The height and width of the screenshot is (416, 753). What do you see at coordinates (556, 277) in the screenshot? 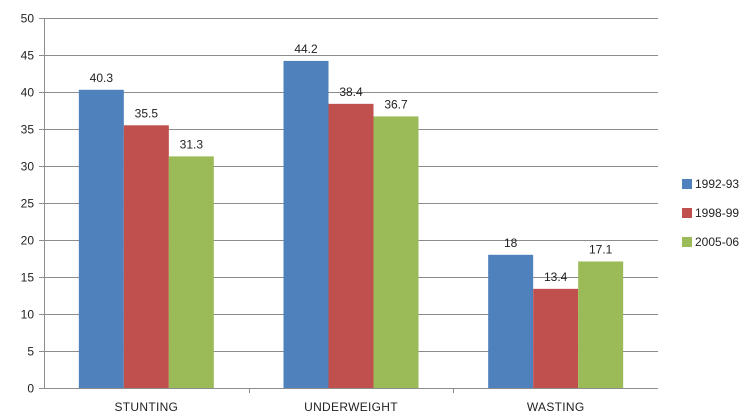
I see `data-label: 13.4` at bounding box center [556, 277].